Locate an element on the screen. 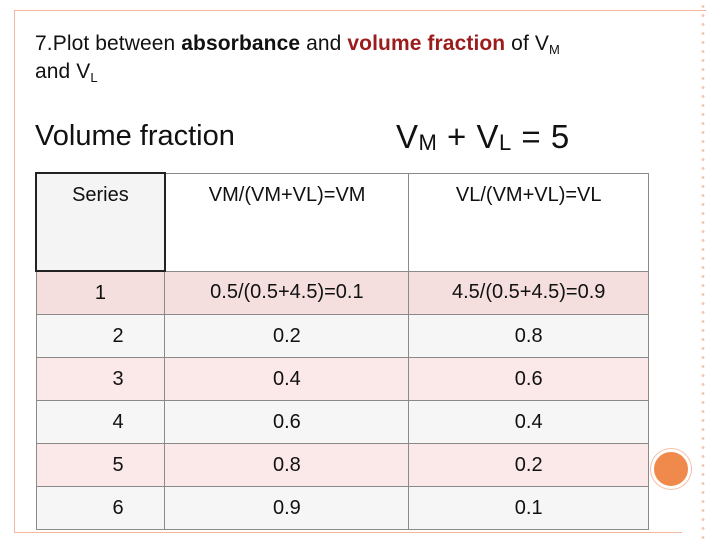 Image resolution: width=720 pixels, height=540 pixels. volume-fraction-label: Volume fraction is located at coordinates (135, 136).